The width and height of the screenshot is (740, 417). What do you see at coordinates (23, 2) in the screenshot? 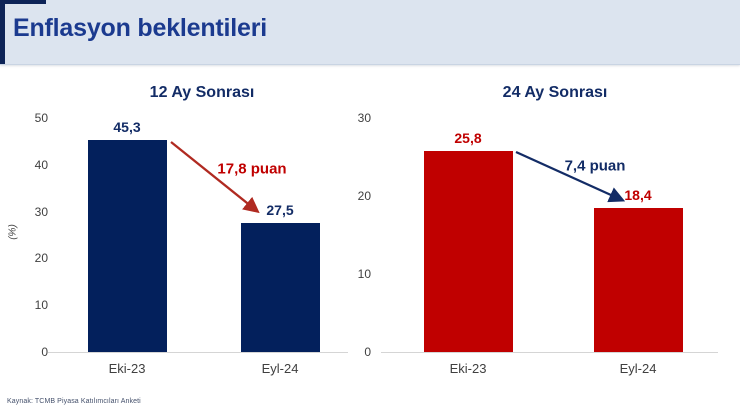
I see `header-accent-top` at bounding box center [23, 2].